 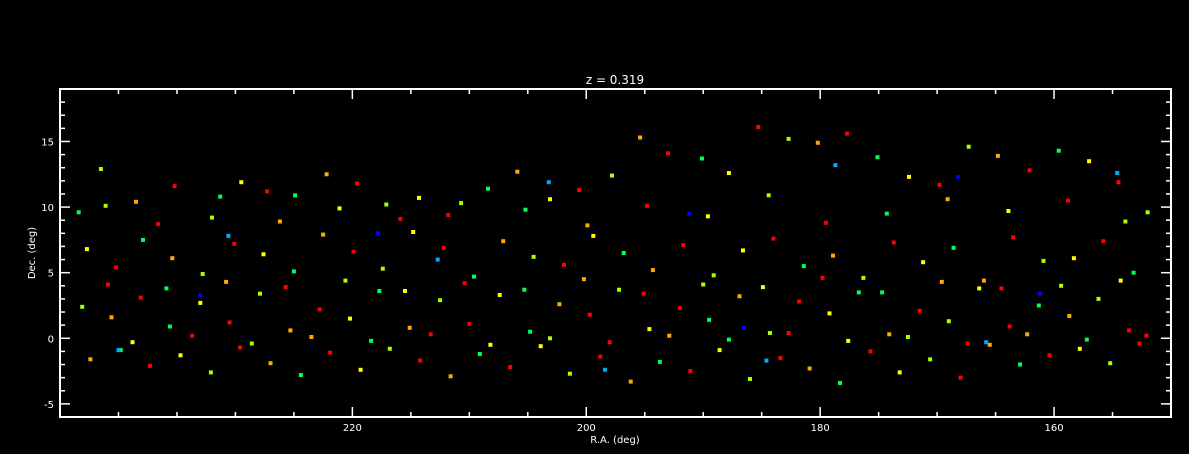 I want to click on x-tick-label: 160, so click(x=1054, y=428).